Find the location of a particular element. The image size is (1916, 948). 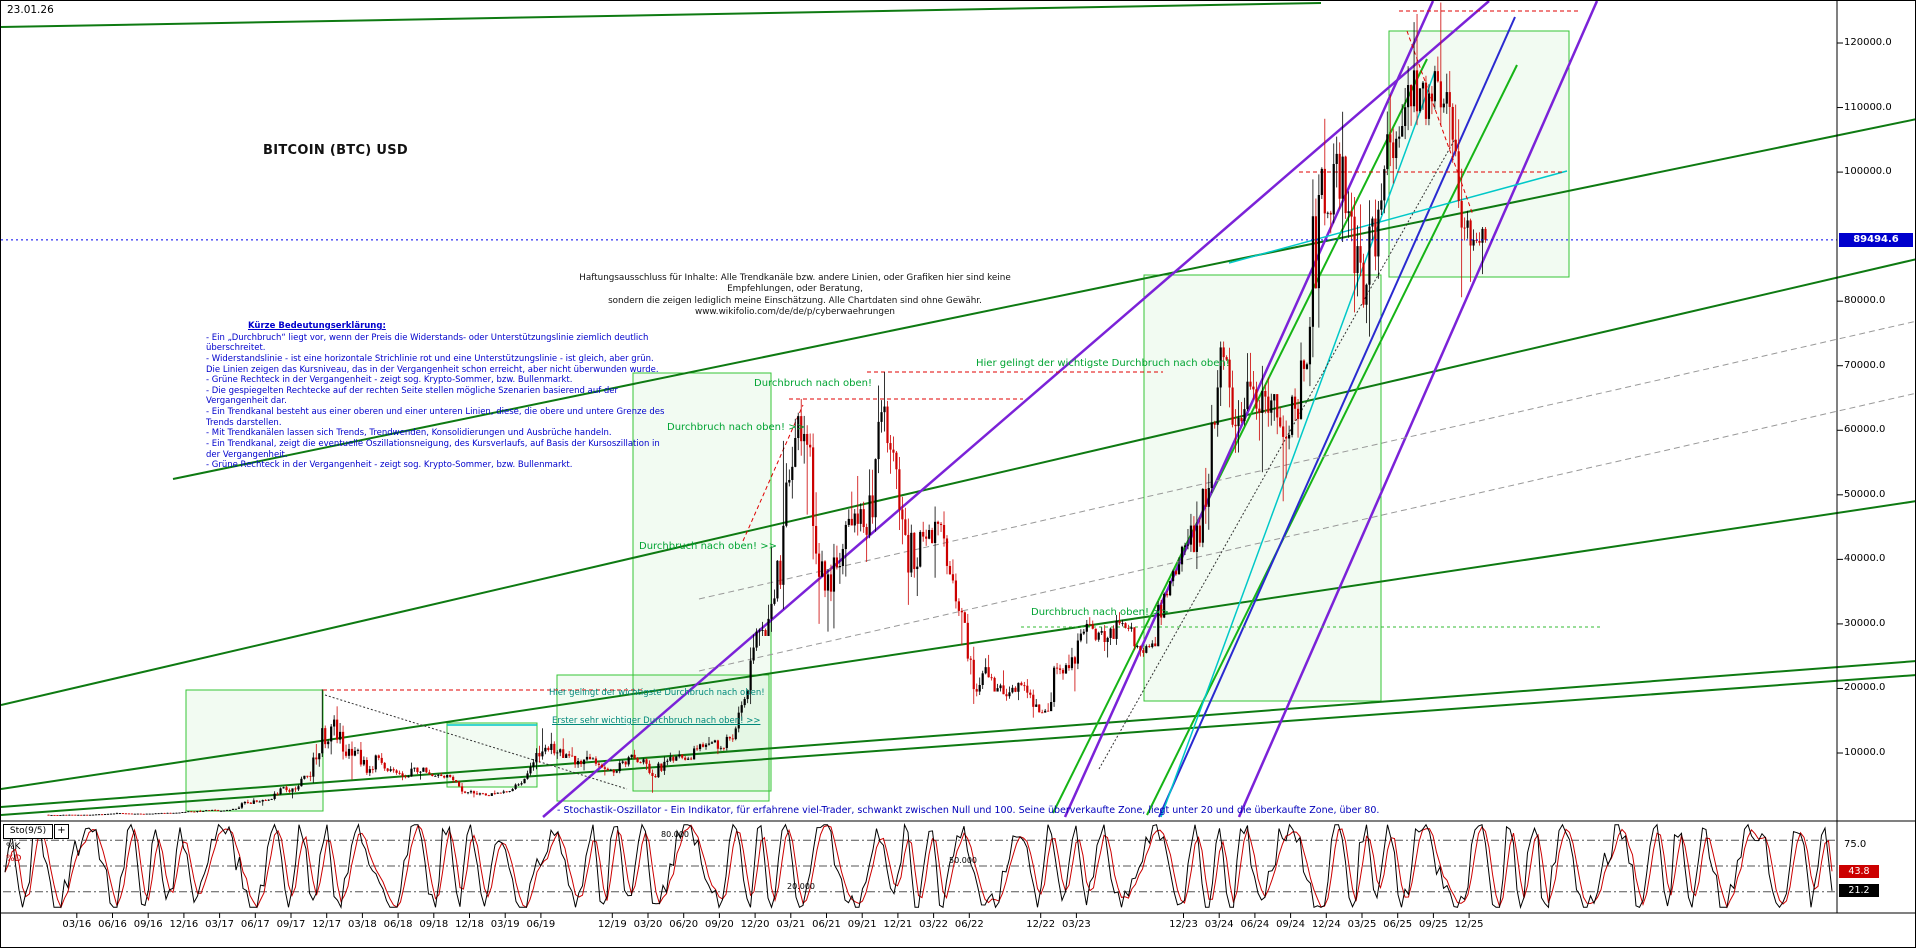

y-axis-label: 50000.0 is located at coordinates (1865, 494).